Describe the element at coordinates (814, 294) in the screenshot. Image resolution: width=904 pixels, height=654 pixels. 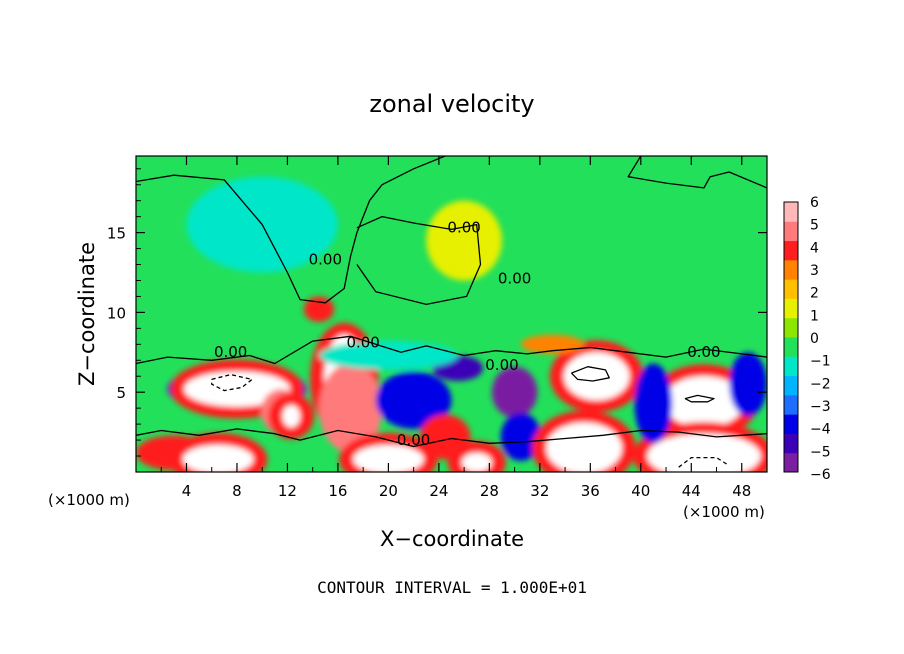
I see `colorbar-tick-label: 2` at that location.